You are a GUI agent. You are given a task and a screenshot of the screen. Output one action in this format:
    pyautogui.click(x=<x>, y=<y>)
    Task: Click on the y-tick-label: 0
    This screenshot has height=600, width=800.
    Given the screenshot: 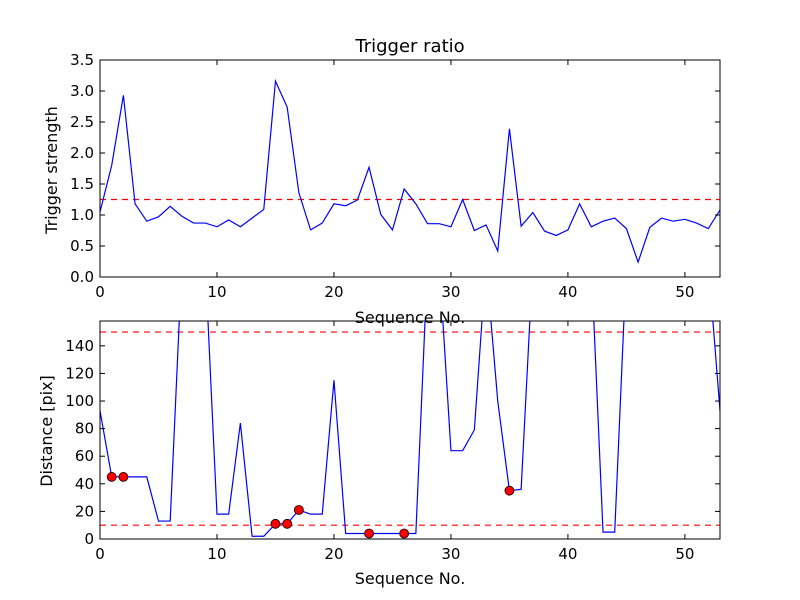 What is the action you would take?
    pyautogui.click(x=89, y=539)
    